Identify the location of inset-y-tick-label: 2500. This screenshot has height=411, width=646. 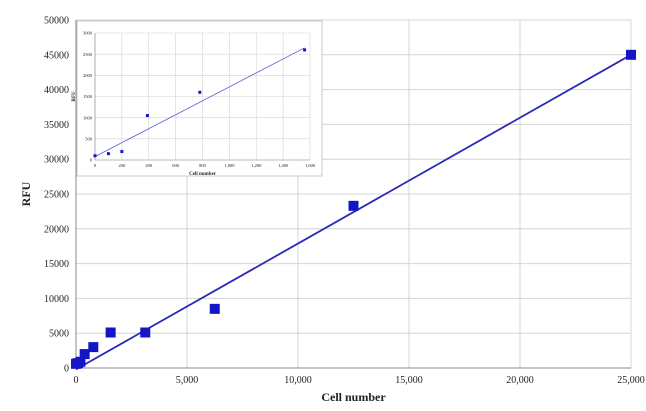
(88, 54).